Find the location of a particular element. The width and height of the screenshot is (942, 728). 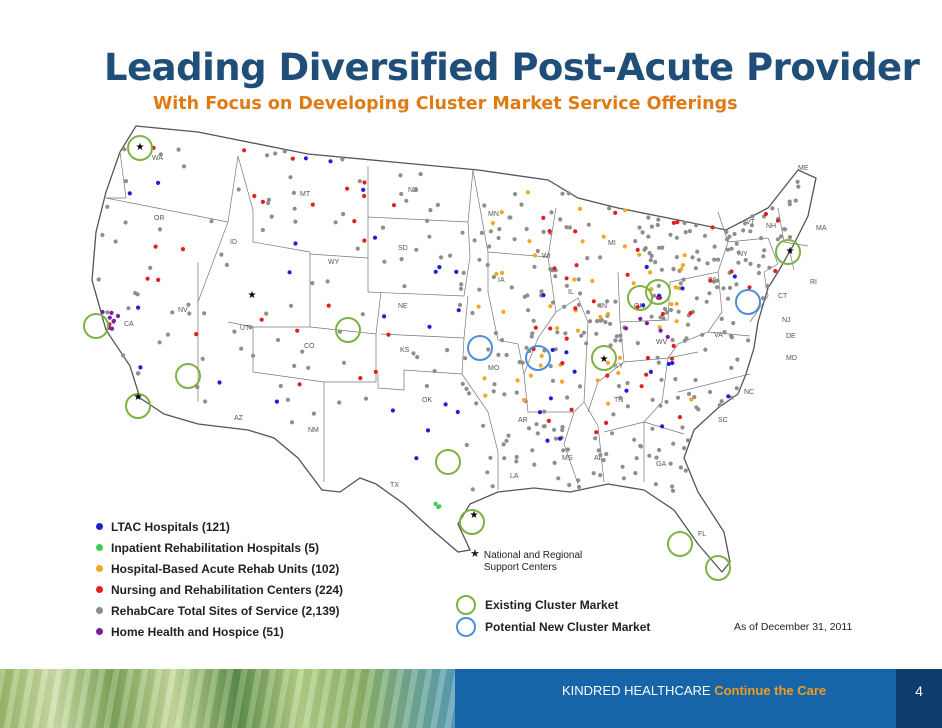

state-label: ND is located at coordinates (413, 190).